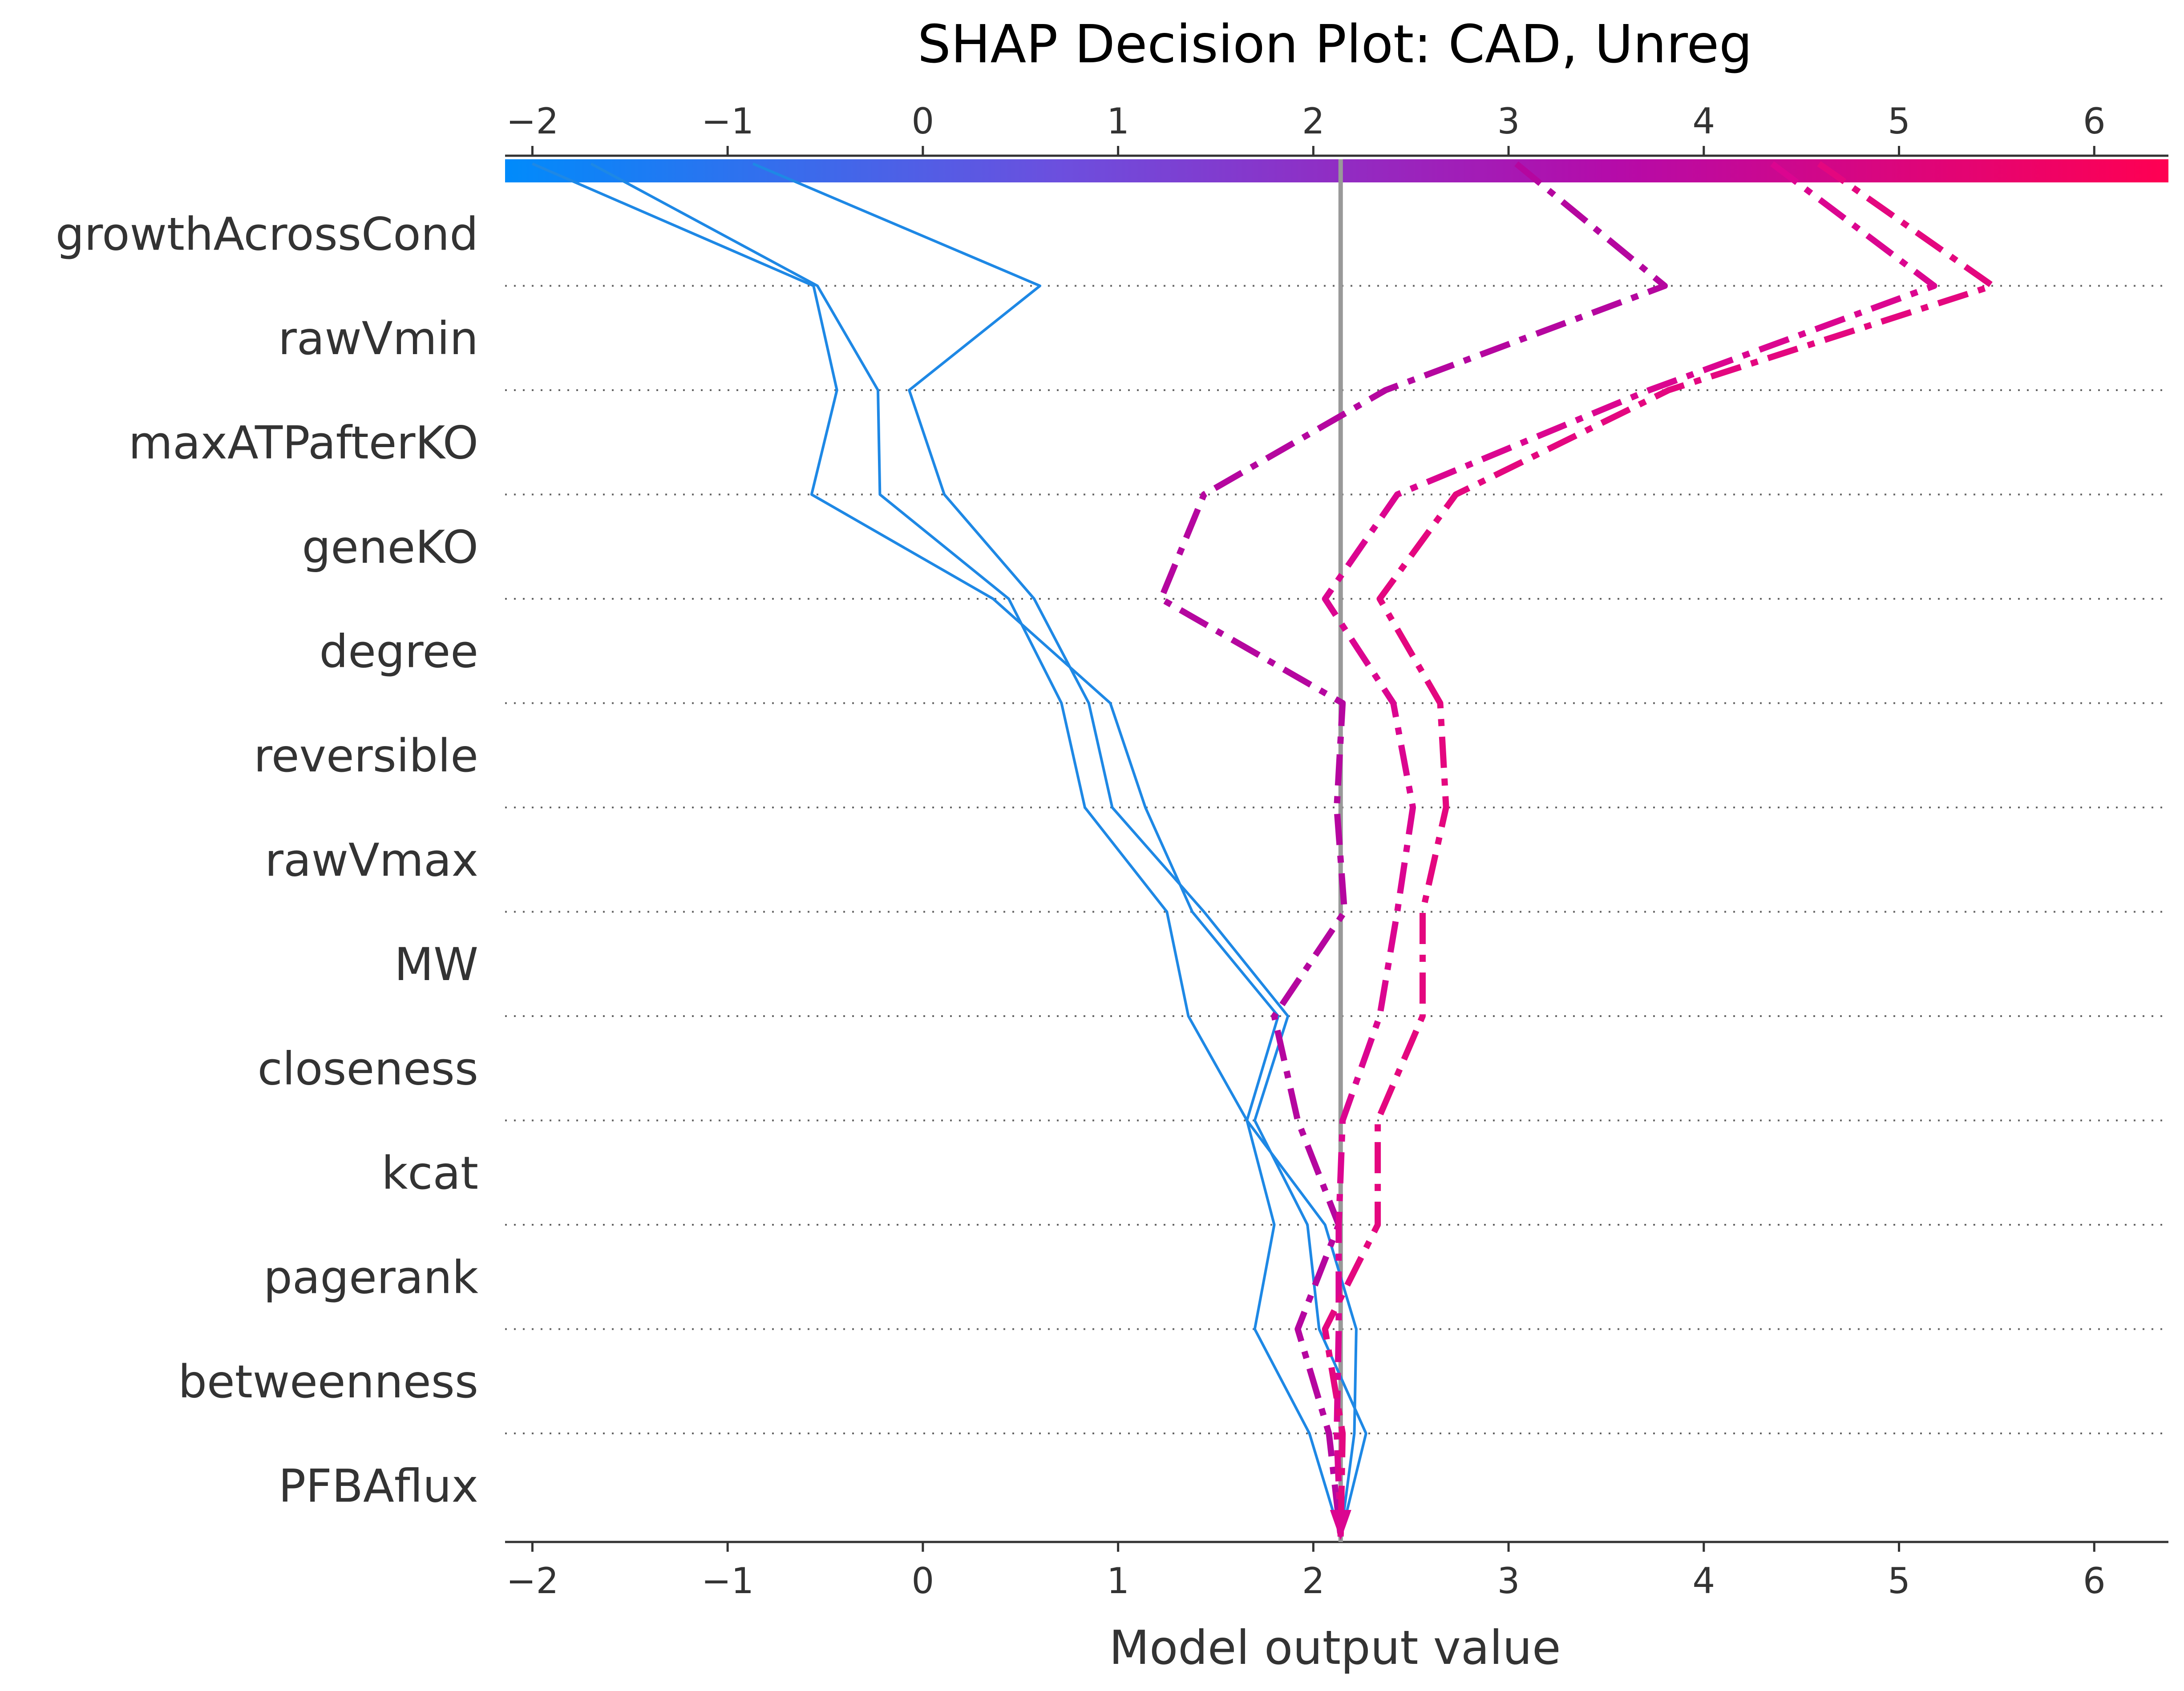  What do you see at coordinates (1899, 1581) in the screenshot?
I see `bottom-tick-label: 5` at bounding box center [1899, 1581].